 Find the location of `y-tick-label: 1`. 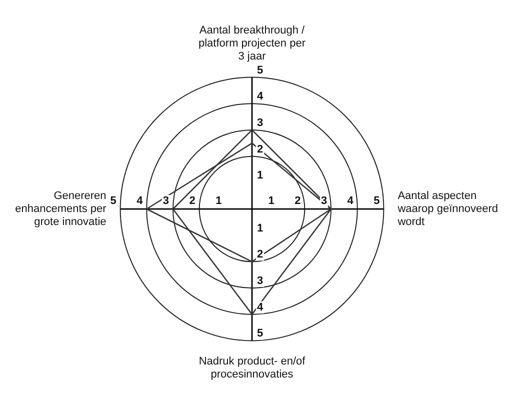

y-tick-label: 1 is located at coordinates (260, 228).